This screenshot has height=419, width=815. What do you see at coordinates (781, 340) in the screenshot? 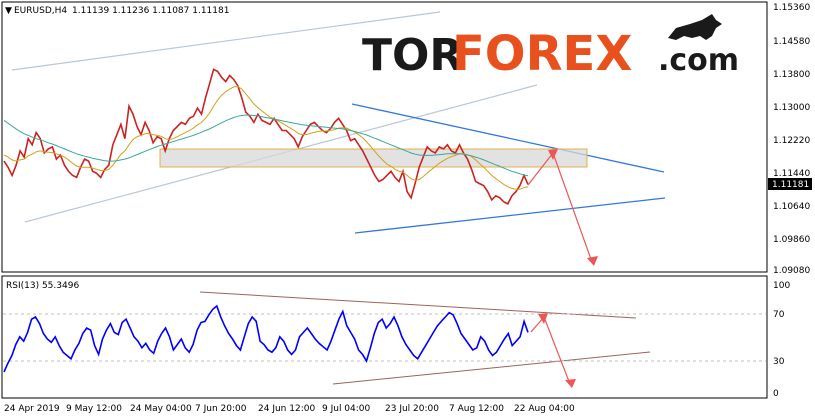
I see `rsi-axis: 100 70 30 0` at bounding box center [781, 340].